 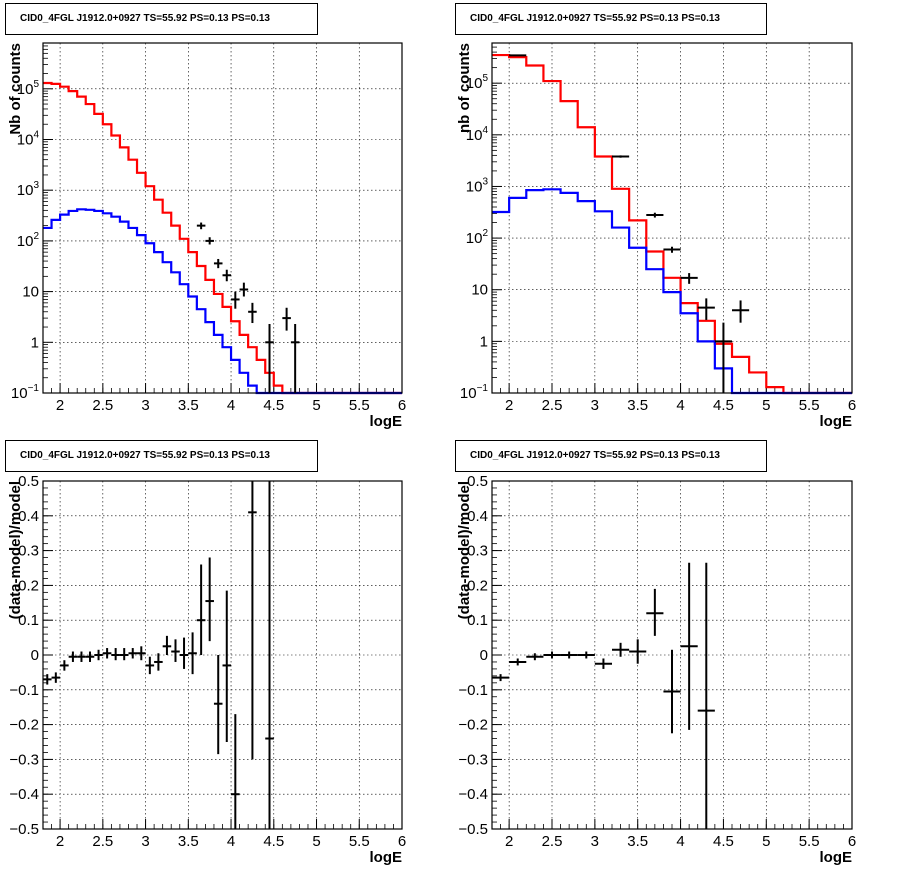 I want to click on y-axis-label: nb of counts, so click(x=464, y=88).